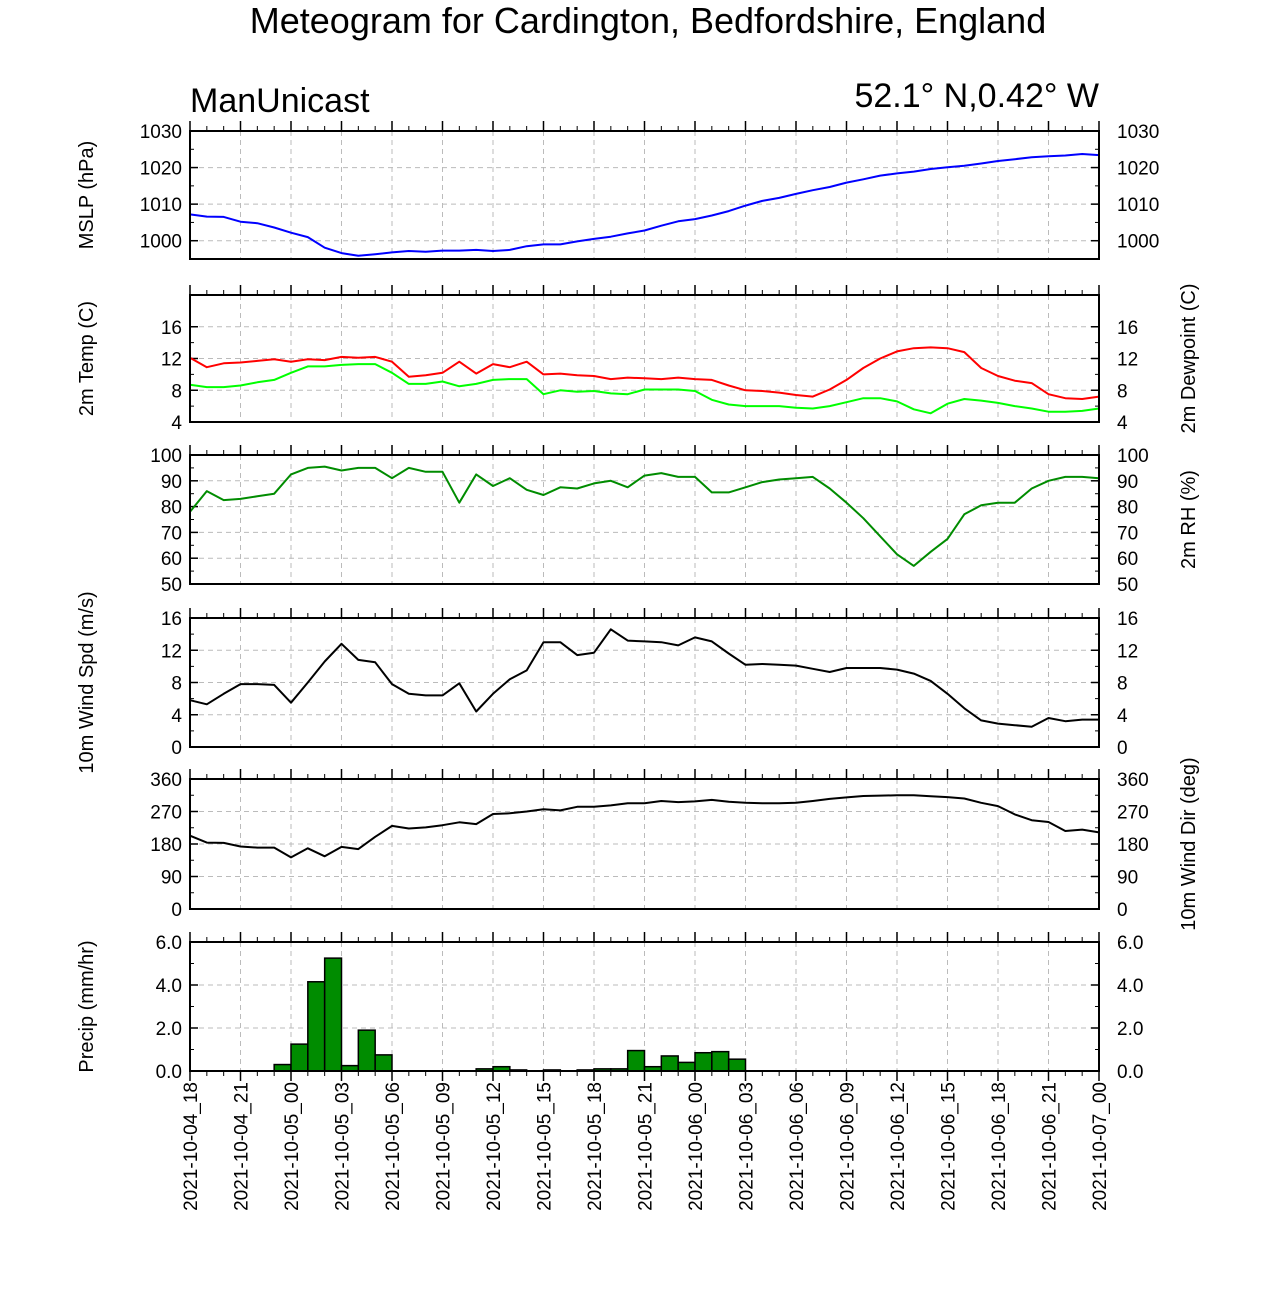 This screenshot has width=1275, height=1299. Describe the element at coordinates (242, 1146) in the screenshot. I see `x-tick-label: 2021-10-04_21` at that location.